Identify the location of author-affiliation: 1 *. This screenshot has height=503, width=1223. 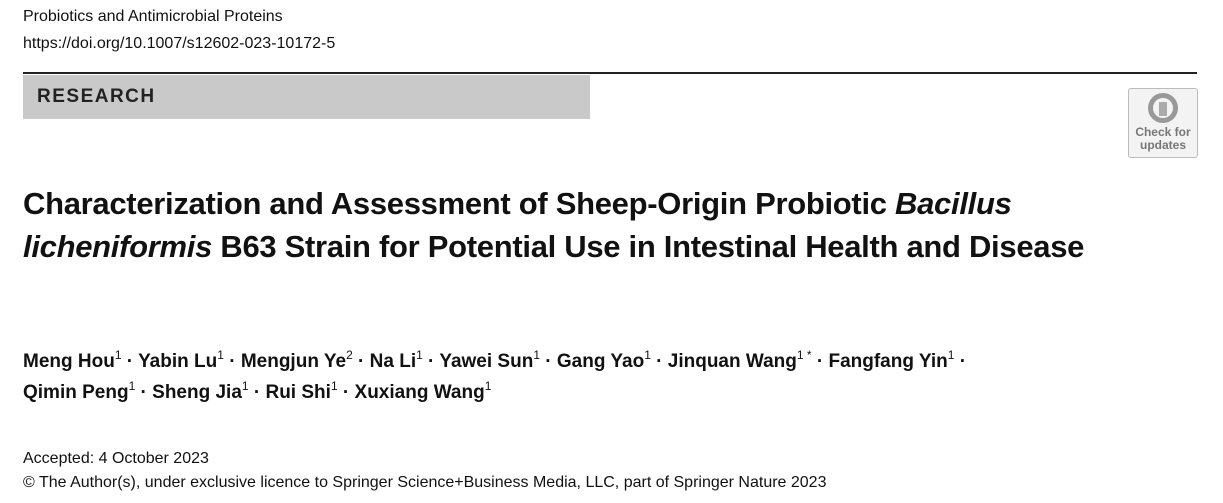
(804, 355).